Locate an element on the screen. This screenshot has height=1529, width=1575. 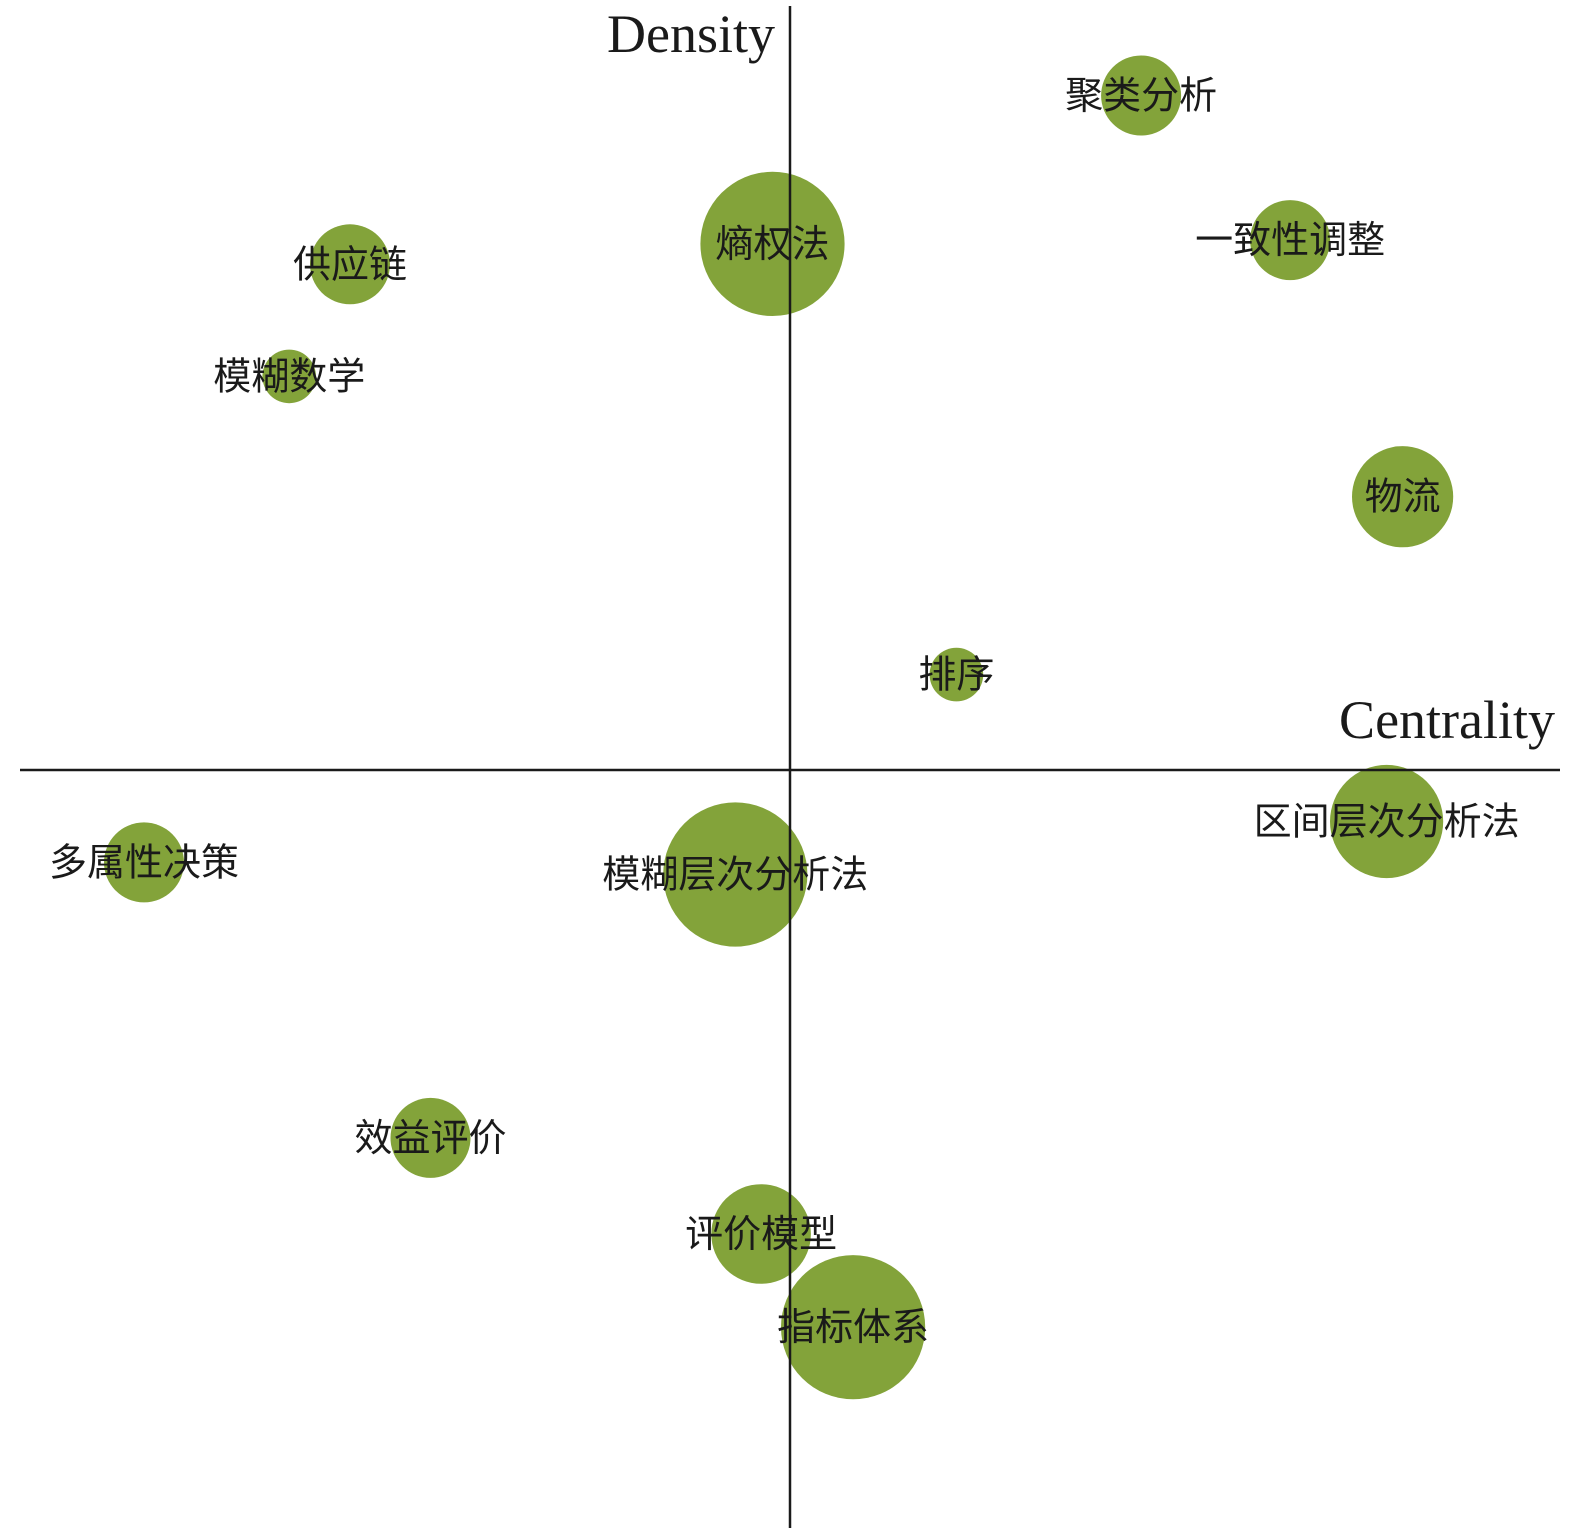
bubble-label: 多属性决策 is located at coordinates (144, 862).